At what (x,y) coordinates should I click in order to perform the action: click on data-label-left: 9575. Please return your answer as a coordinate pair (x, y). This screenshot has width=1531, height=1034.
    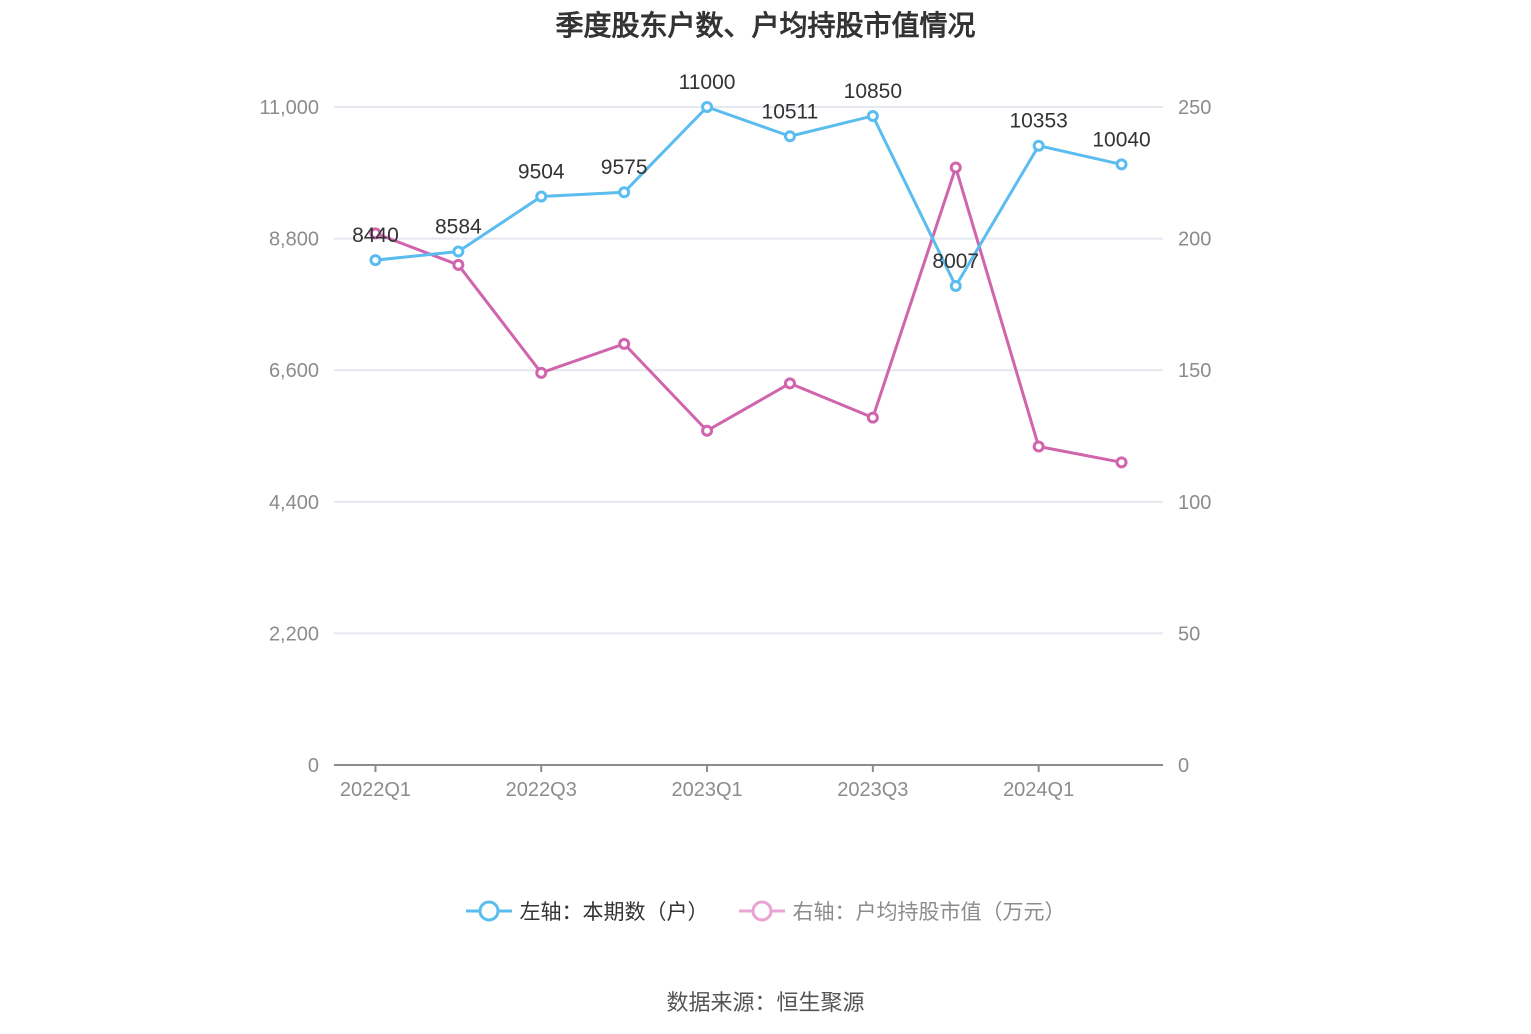
    Looking at the image, I should click on (624, 167).